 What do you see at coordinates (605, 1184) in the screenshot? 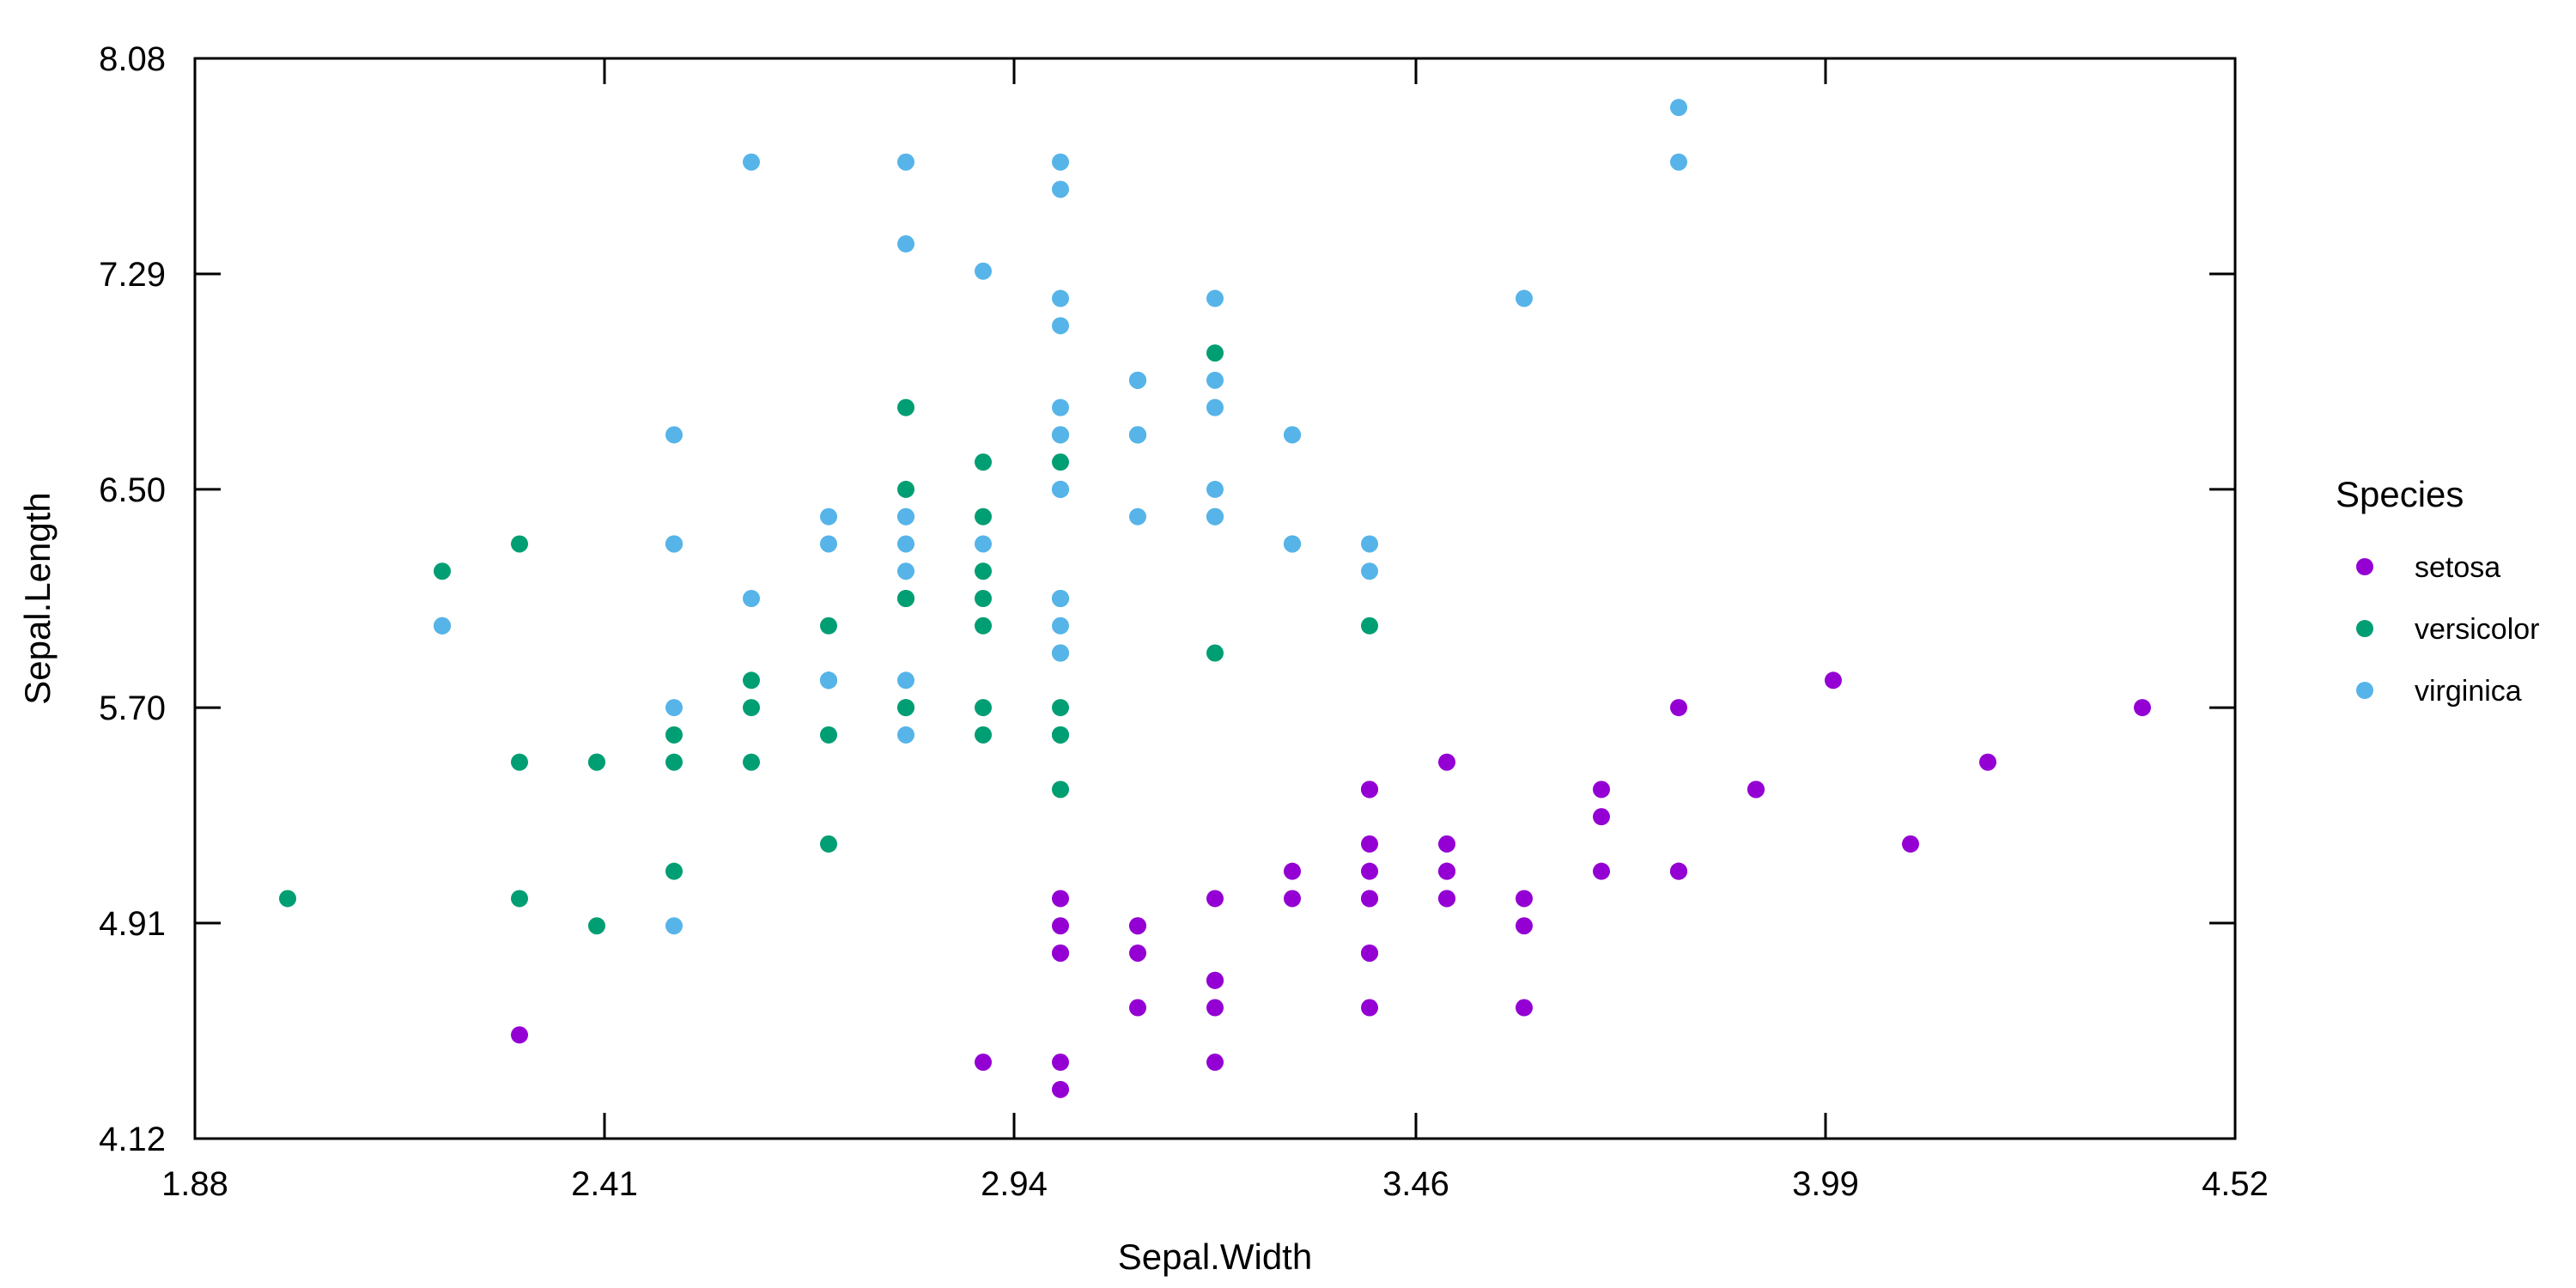
I see `x-tick-label: 2.41` at bounding box center [605, 1184].